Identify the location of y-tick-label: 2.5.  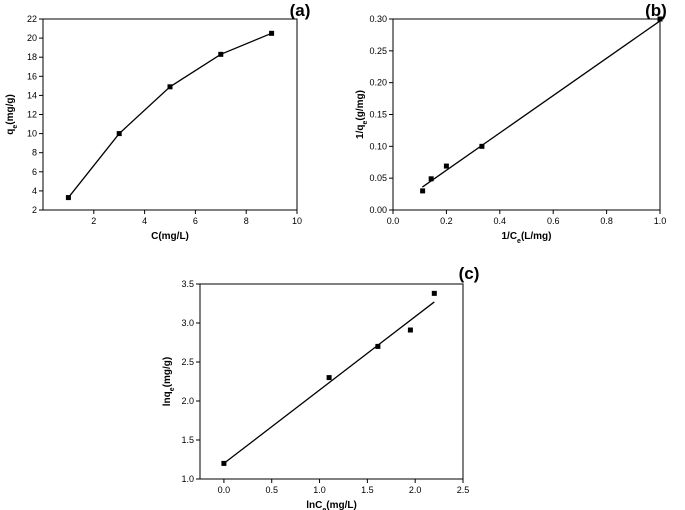
(187, 362).